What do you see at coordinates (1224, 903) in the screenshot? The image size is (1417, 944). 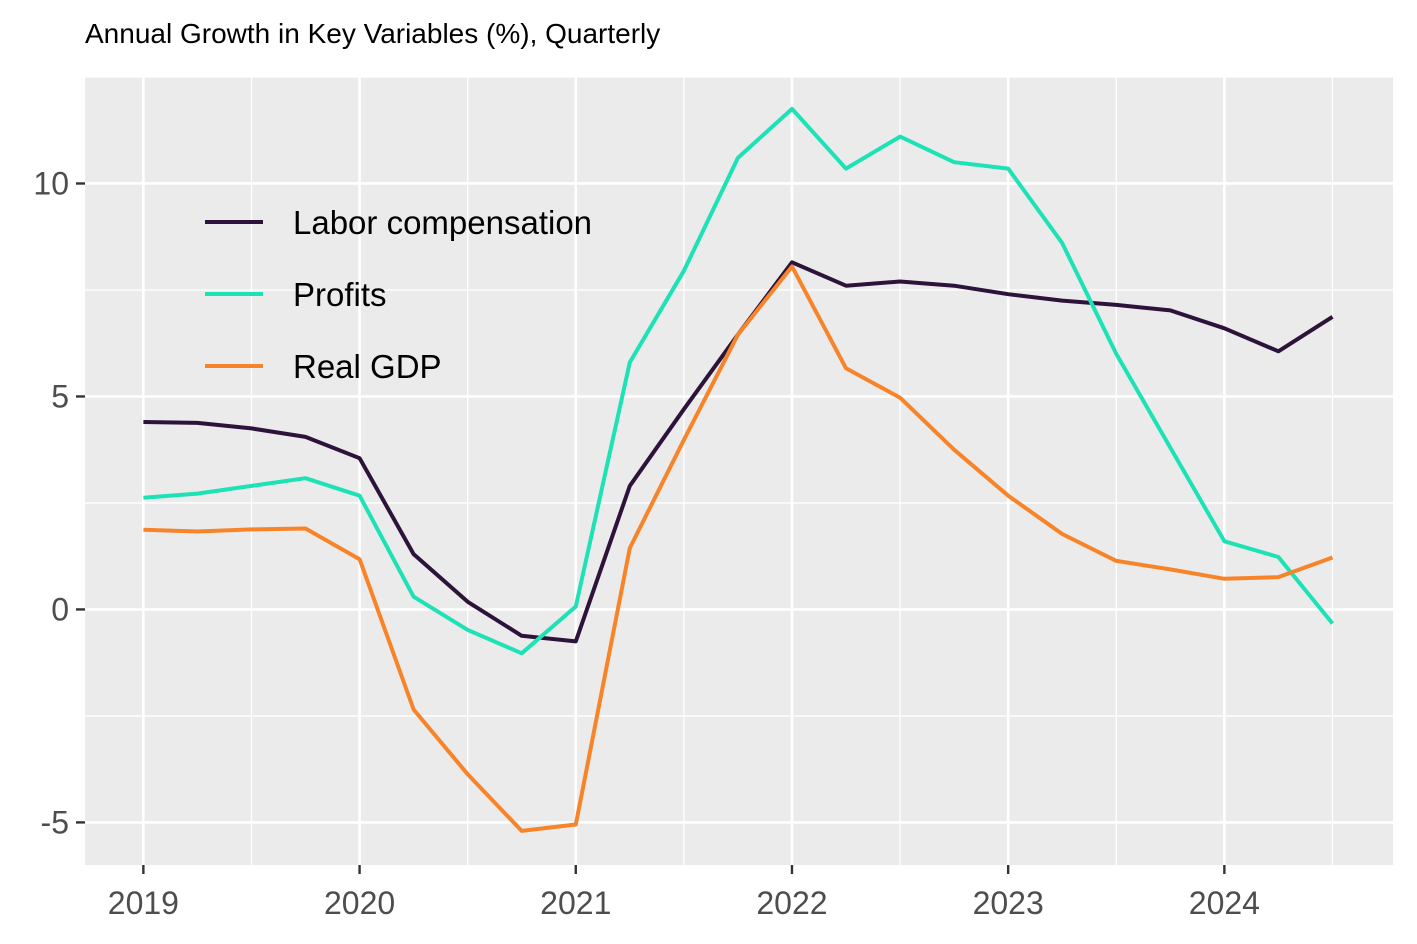 I see `x-tick-label: 2024` at bounding box center [1224, 903].